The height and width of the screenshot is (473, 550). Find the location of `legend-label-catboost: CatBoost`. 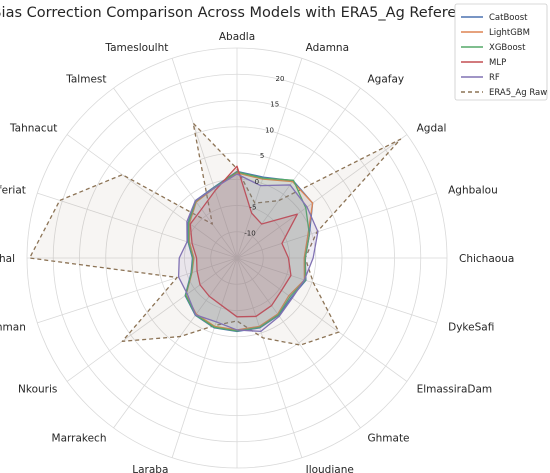

legend-label-catboost: CatBoost is located at coordinates (508, 18).